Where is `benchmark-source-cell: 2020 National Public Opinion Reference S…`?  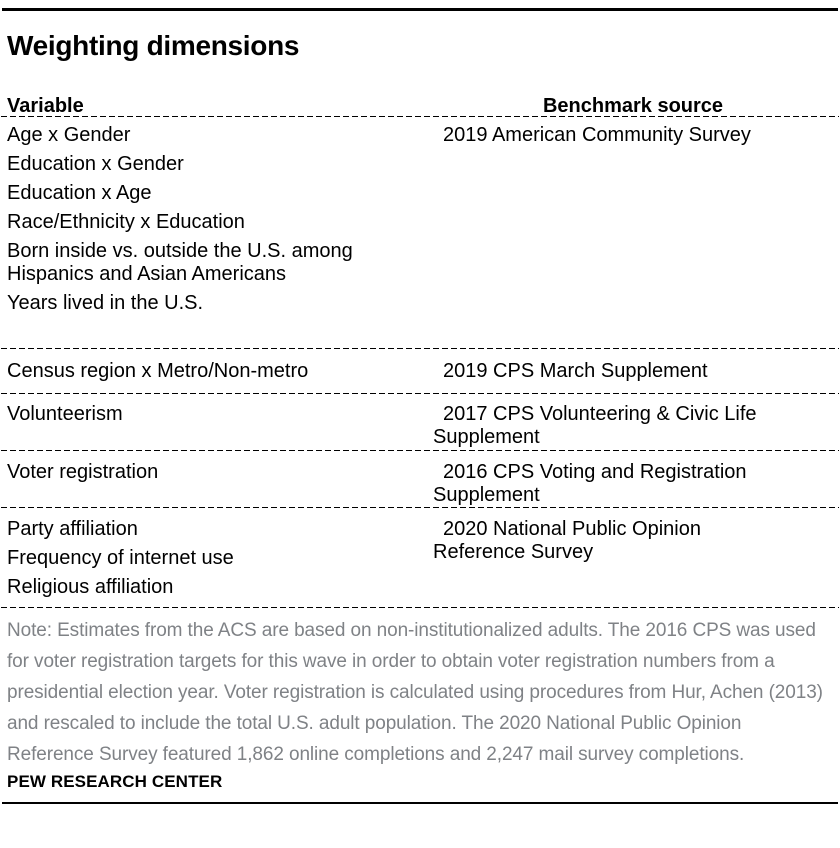 benchmark-source-cell: 2020 National Public Opinion Reference S… is located at coordinates (633, 558).